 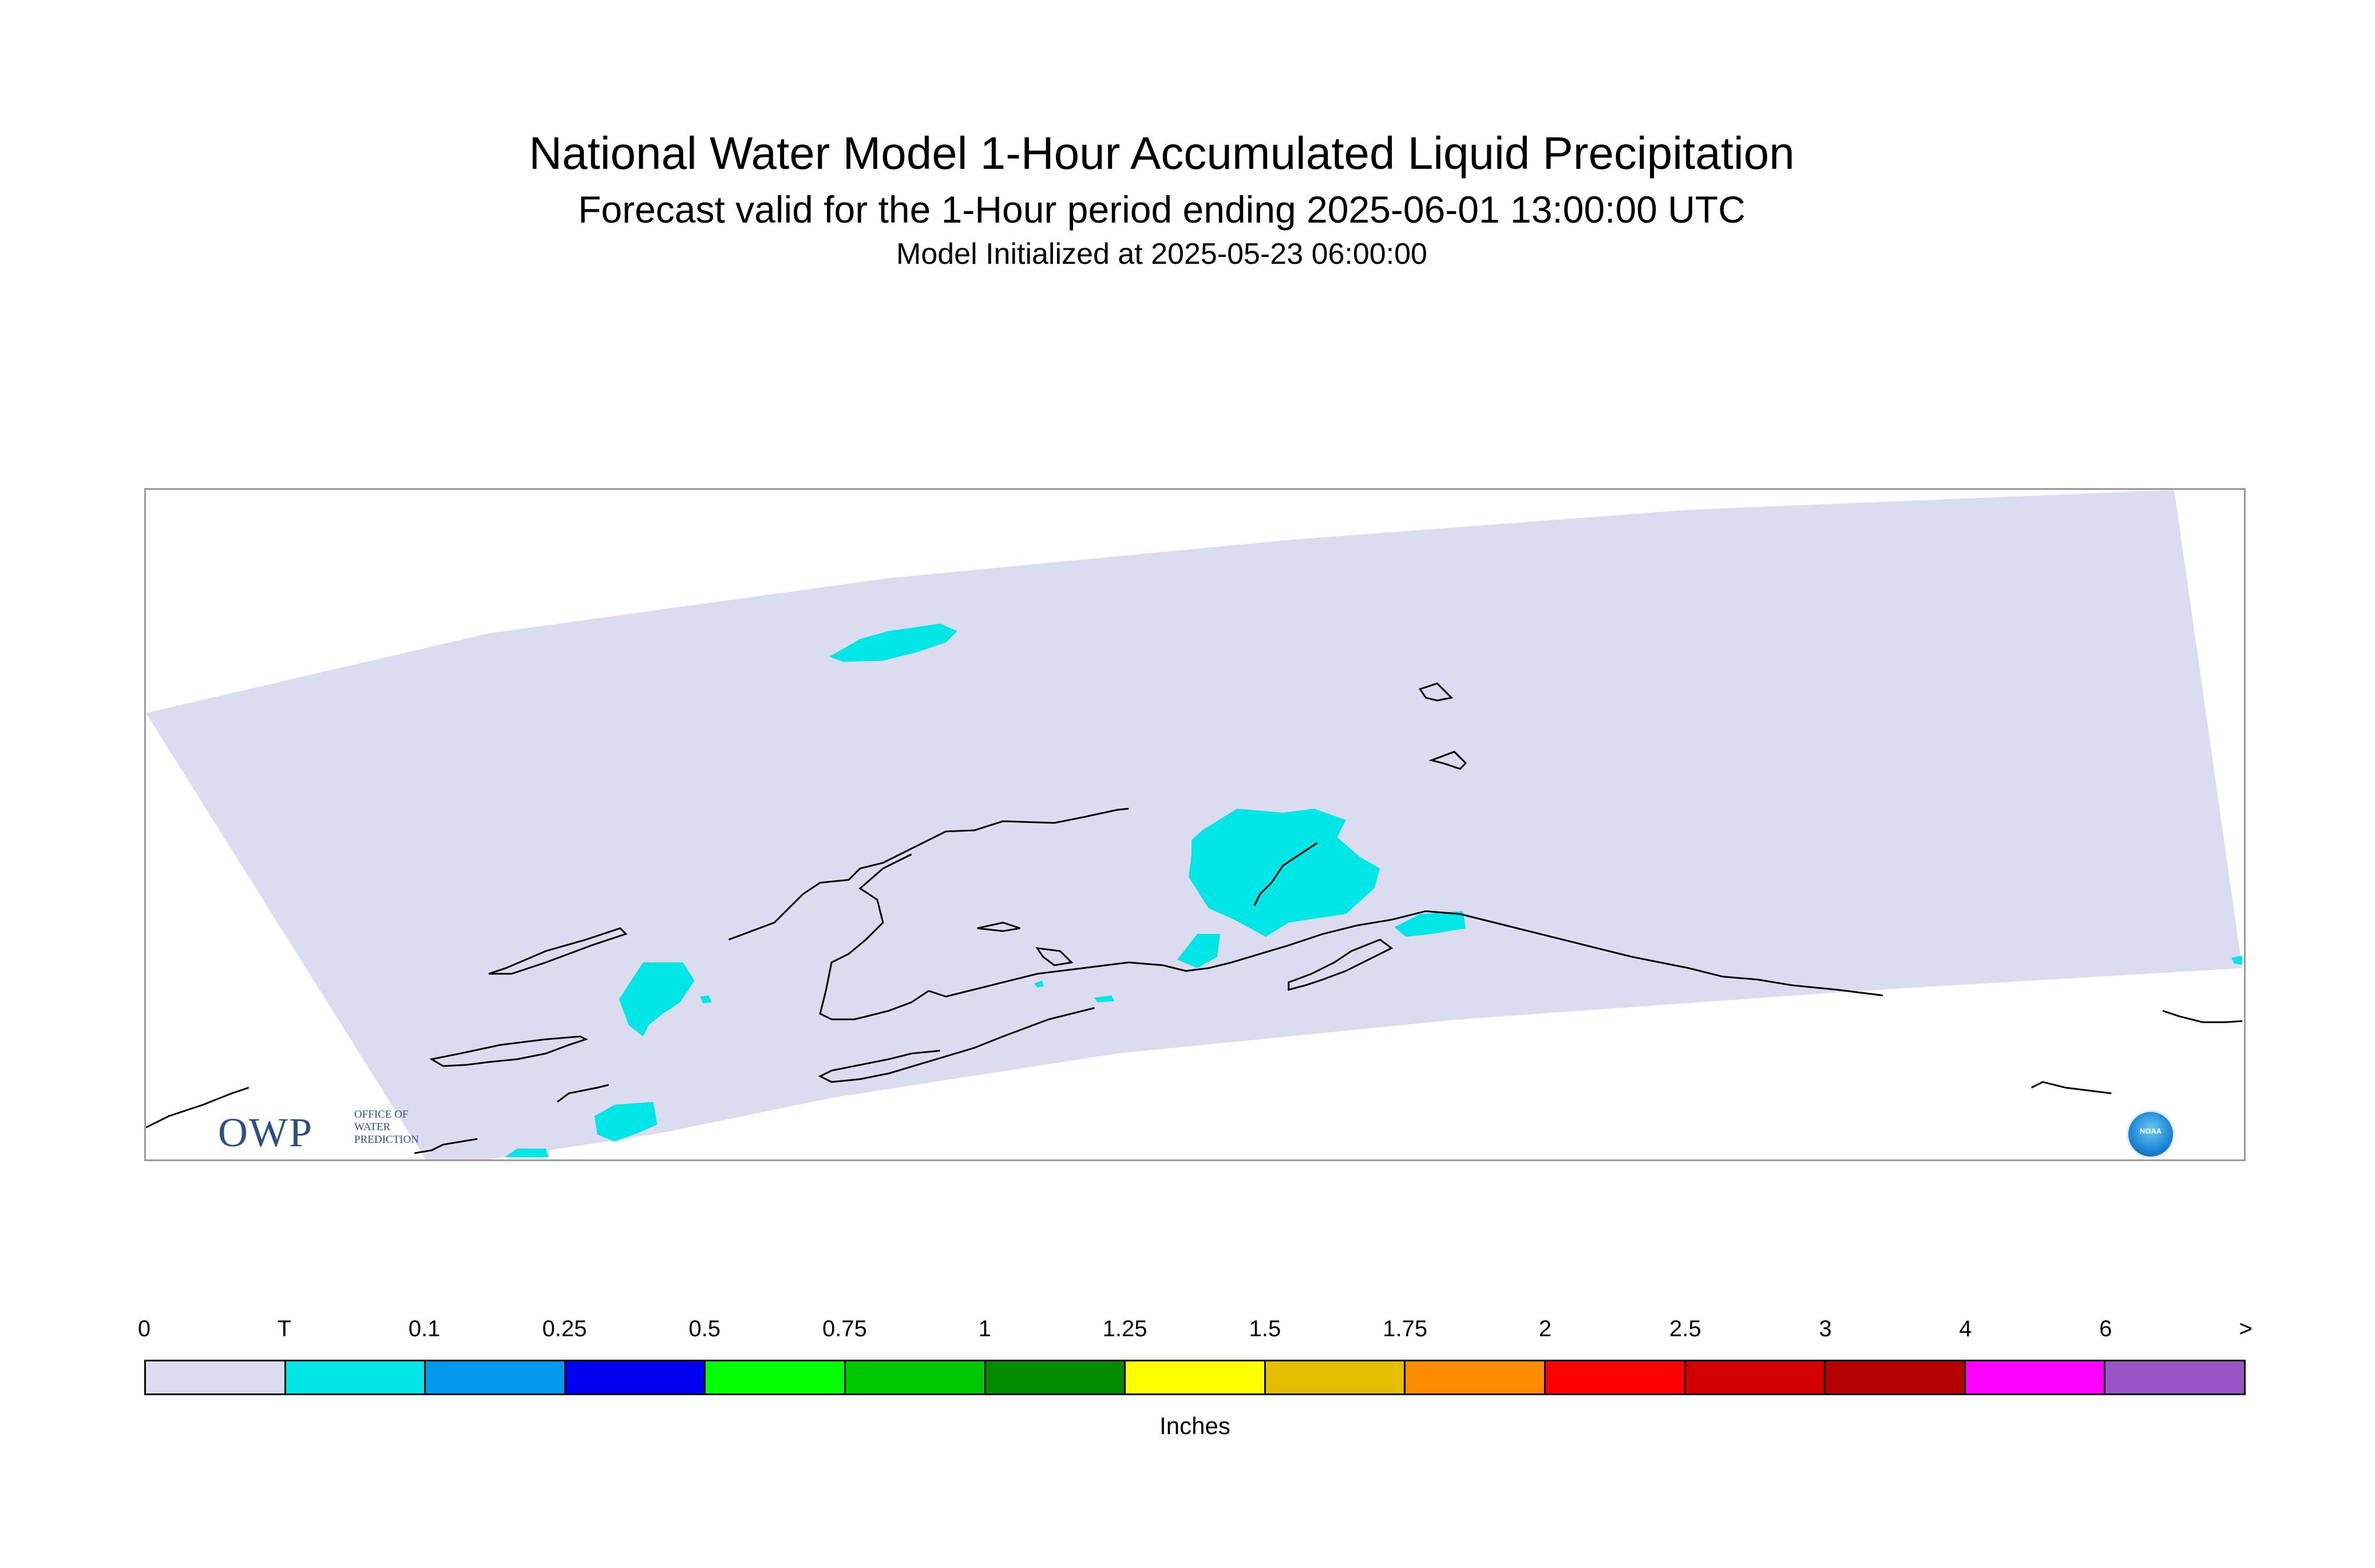 I want to click on legend-tick-label: >, so click(x=2246, y=1328).